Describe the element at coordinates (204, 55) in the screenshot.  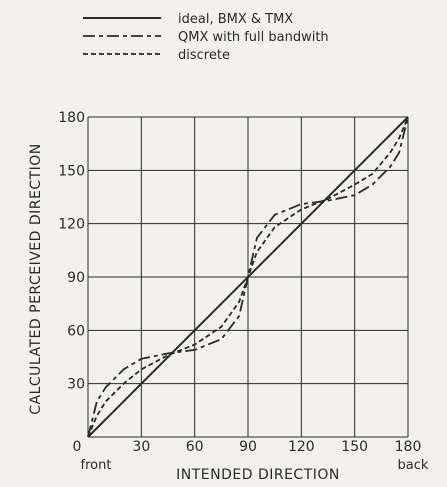
I see `legend-label: discrete` at that location.